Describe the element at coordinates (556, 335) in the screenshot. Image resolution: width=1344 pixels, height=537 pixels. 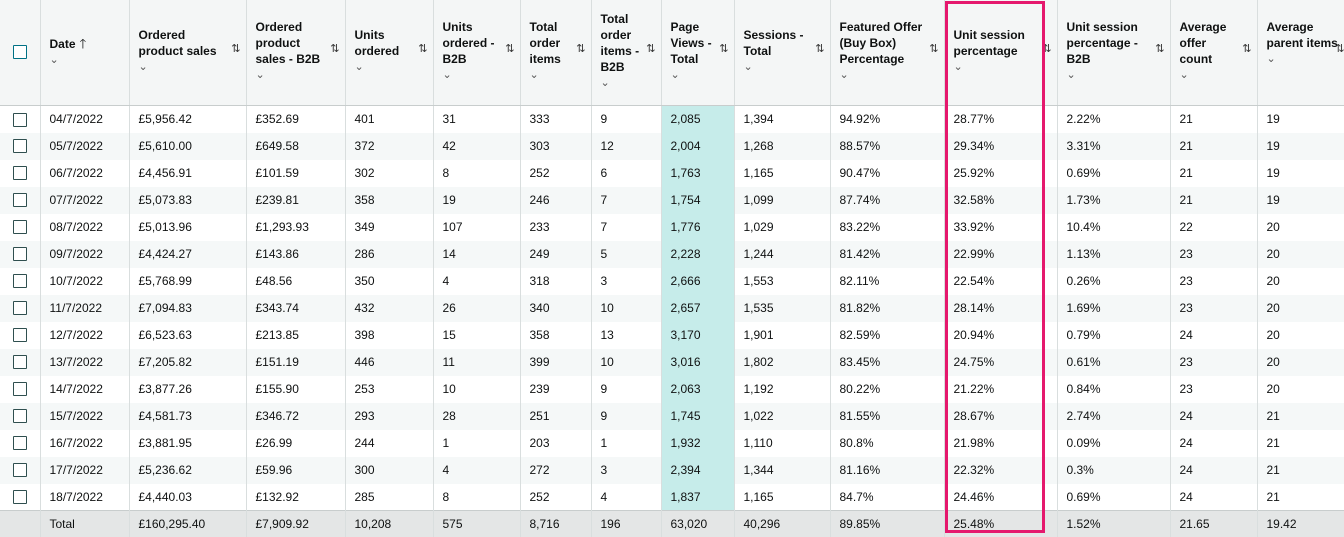
I see `table-cell: 358` at that location.